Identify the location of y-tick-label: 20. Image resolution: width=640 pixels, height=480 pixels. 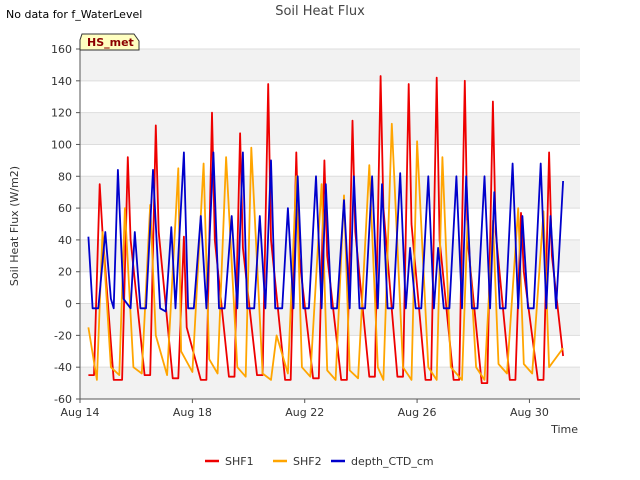
(65, 272).